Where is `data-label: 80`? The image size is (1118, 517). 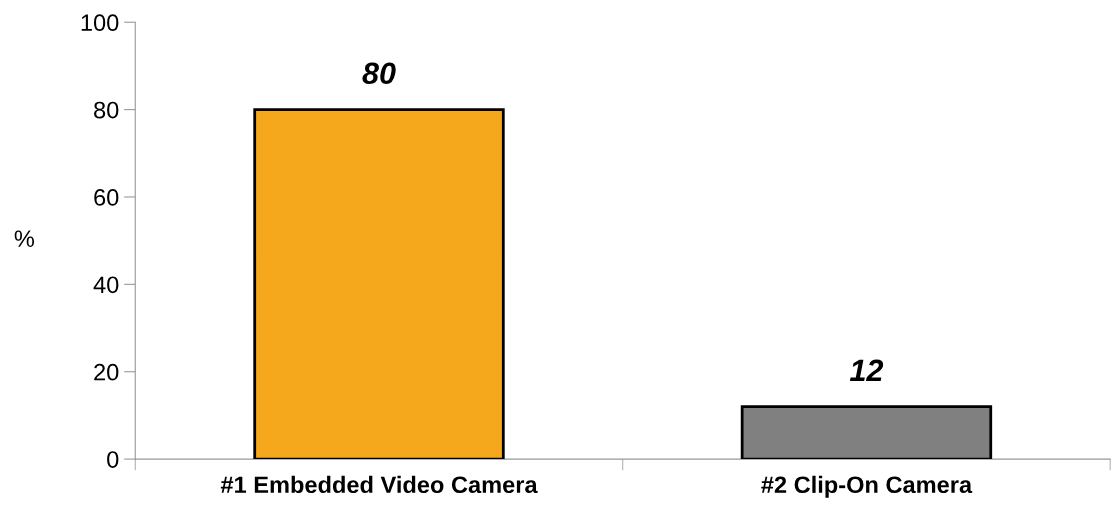
data-label: 80 is located at coordinates (379, 73).